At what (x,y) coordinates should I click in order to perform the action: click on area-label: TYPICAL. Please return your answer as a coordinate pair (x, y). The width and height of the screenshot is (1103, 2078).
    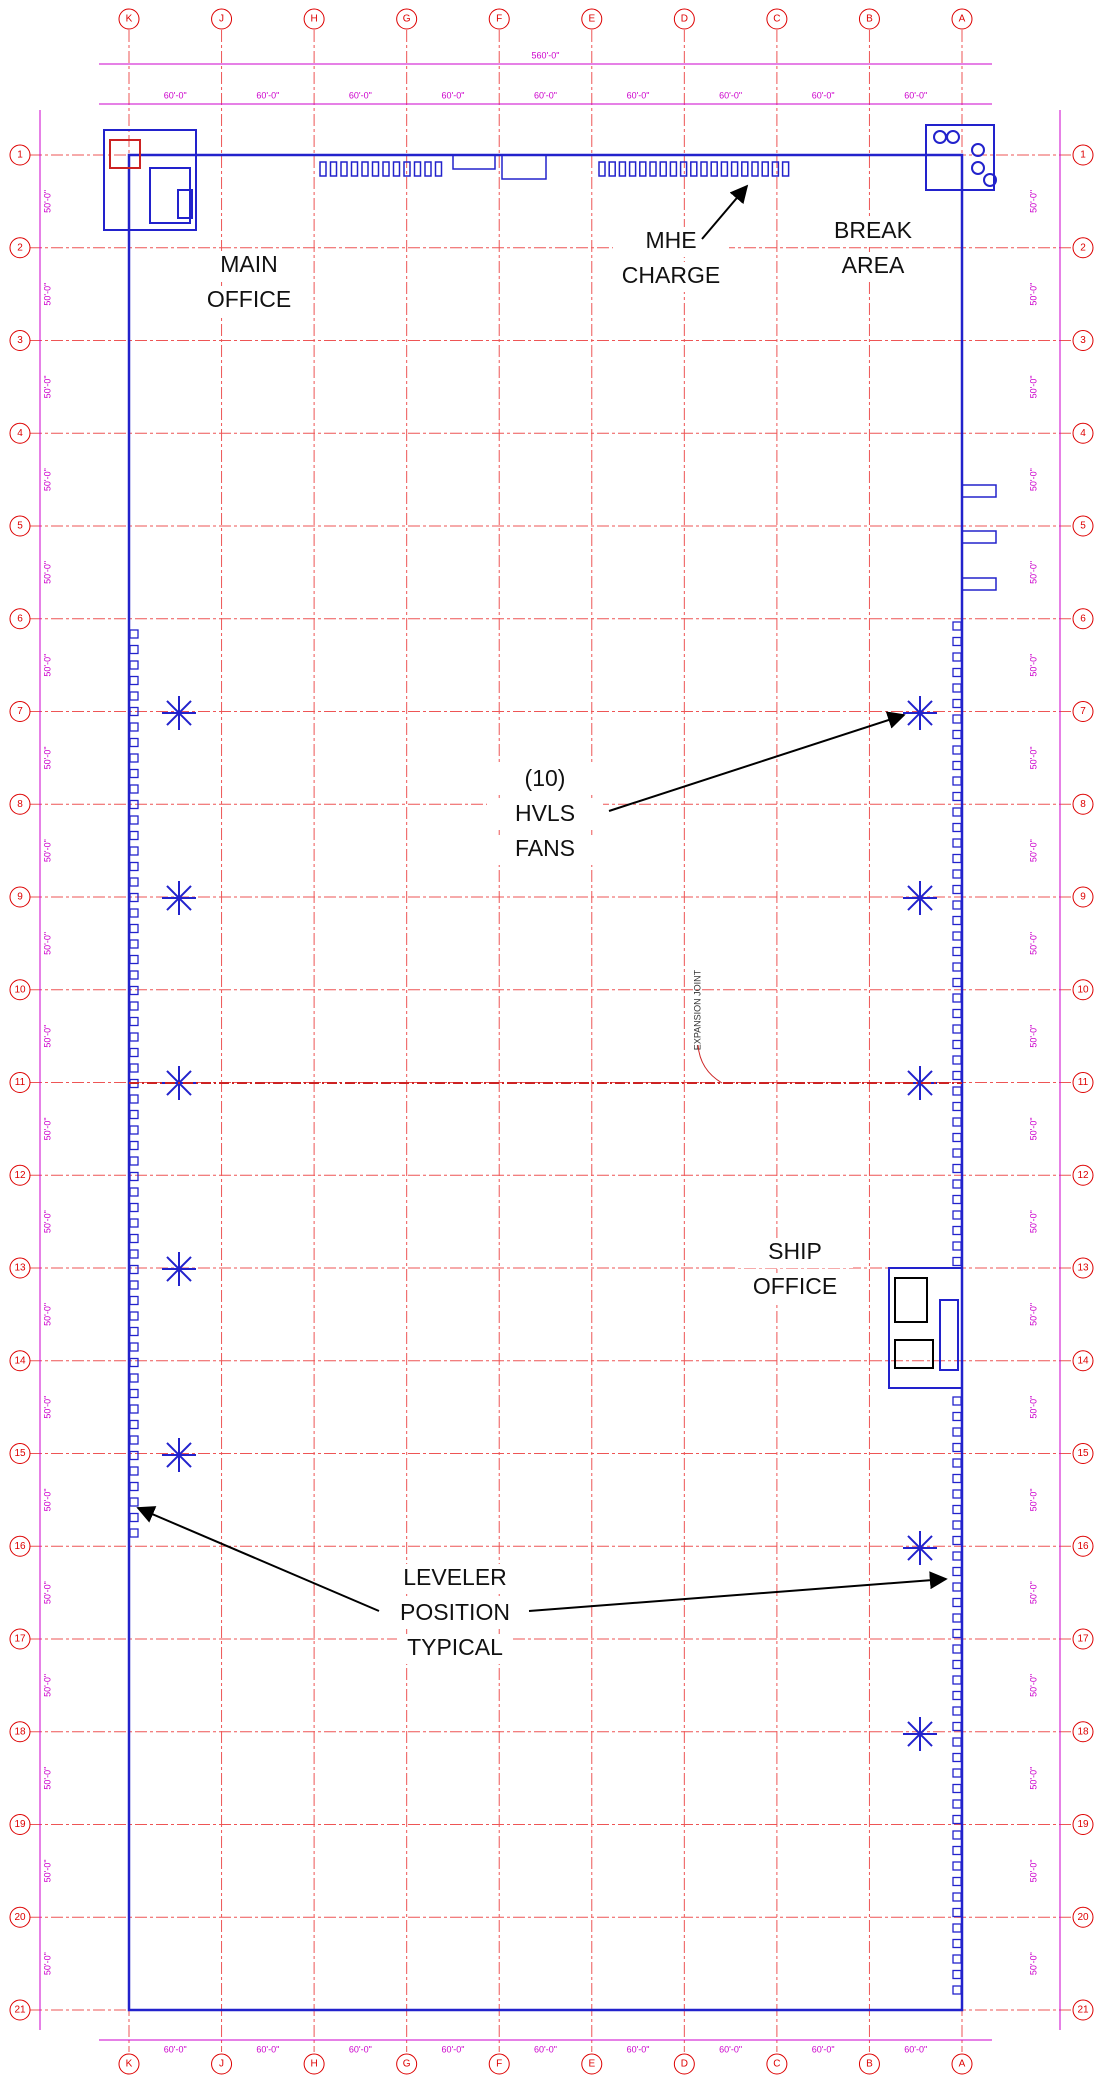
    Looking at the image, I should click on (455, 1647).